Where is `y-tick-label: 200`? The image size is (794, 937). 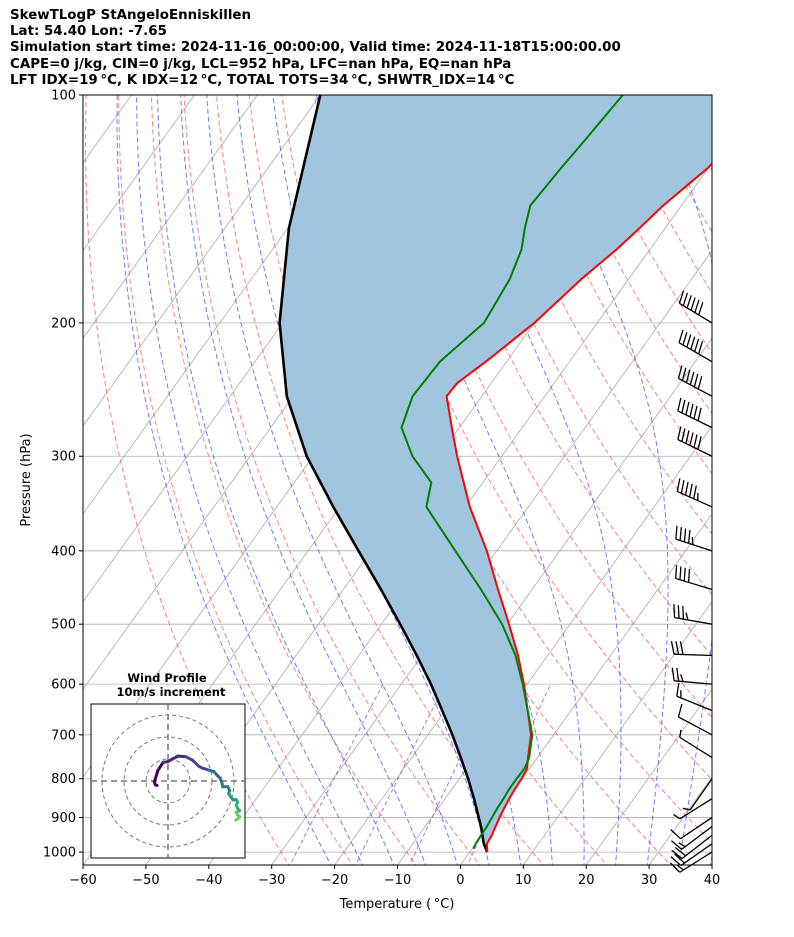
y-tick-label: 200 is located at coordinates (63, 323).